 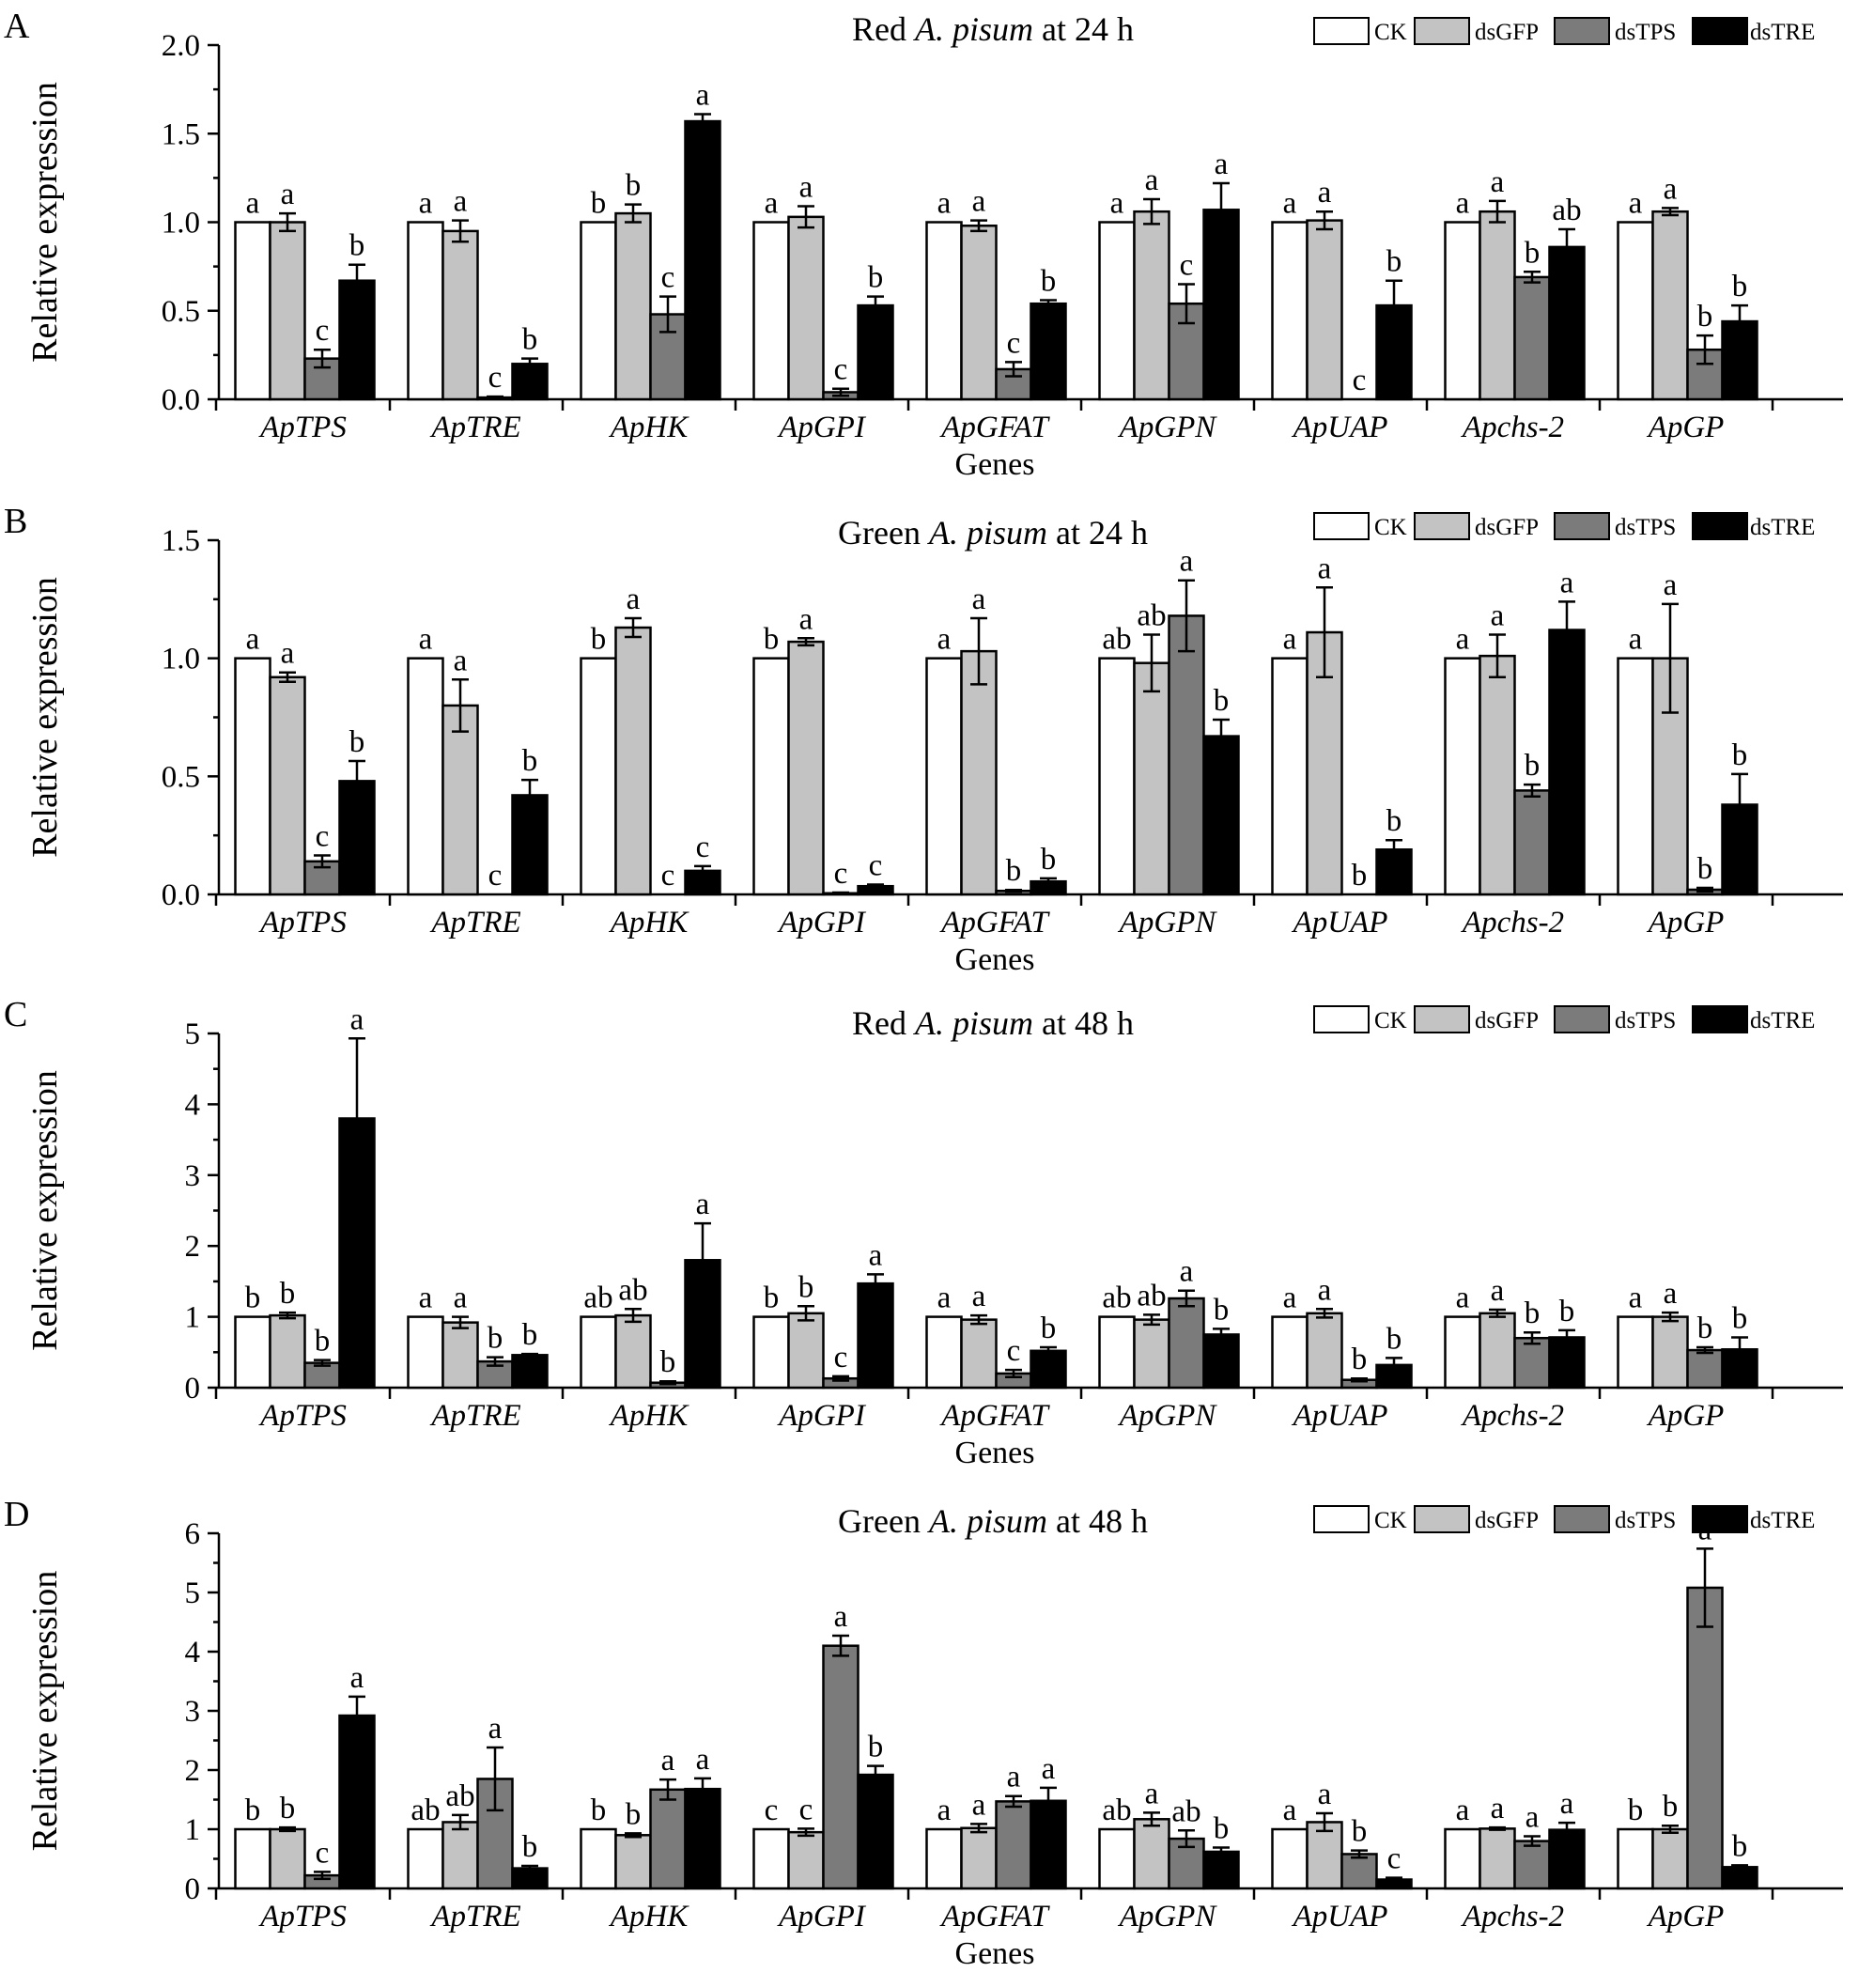 I want to click on legend: CK dsGFP dsTPS dsTRE, so click(x=1564, y=31).